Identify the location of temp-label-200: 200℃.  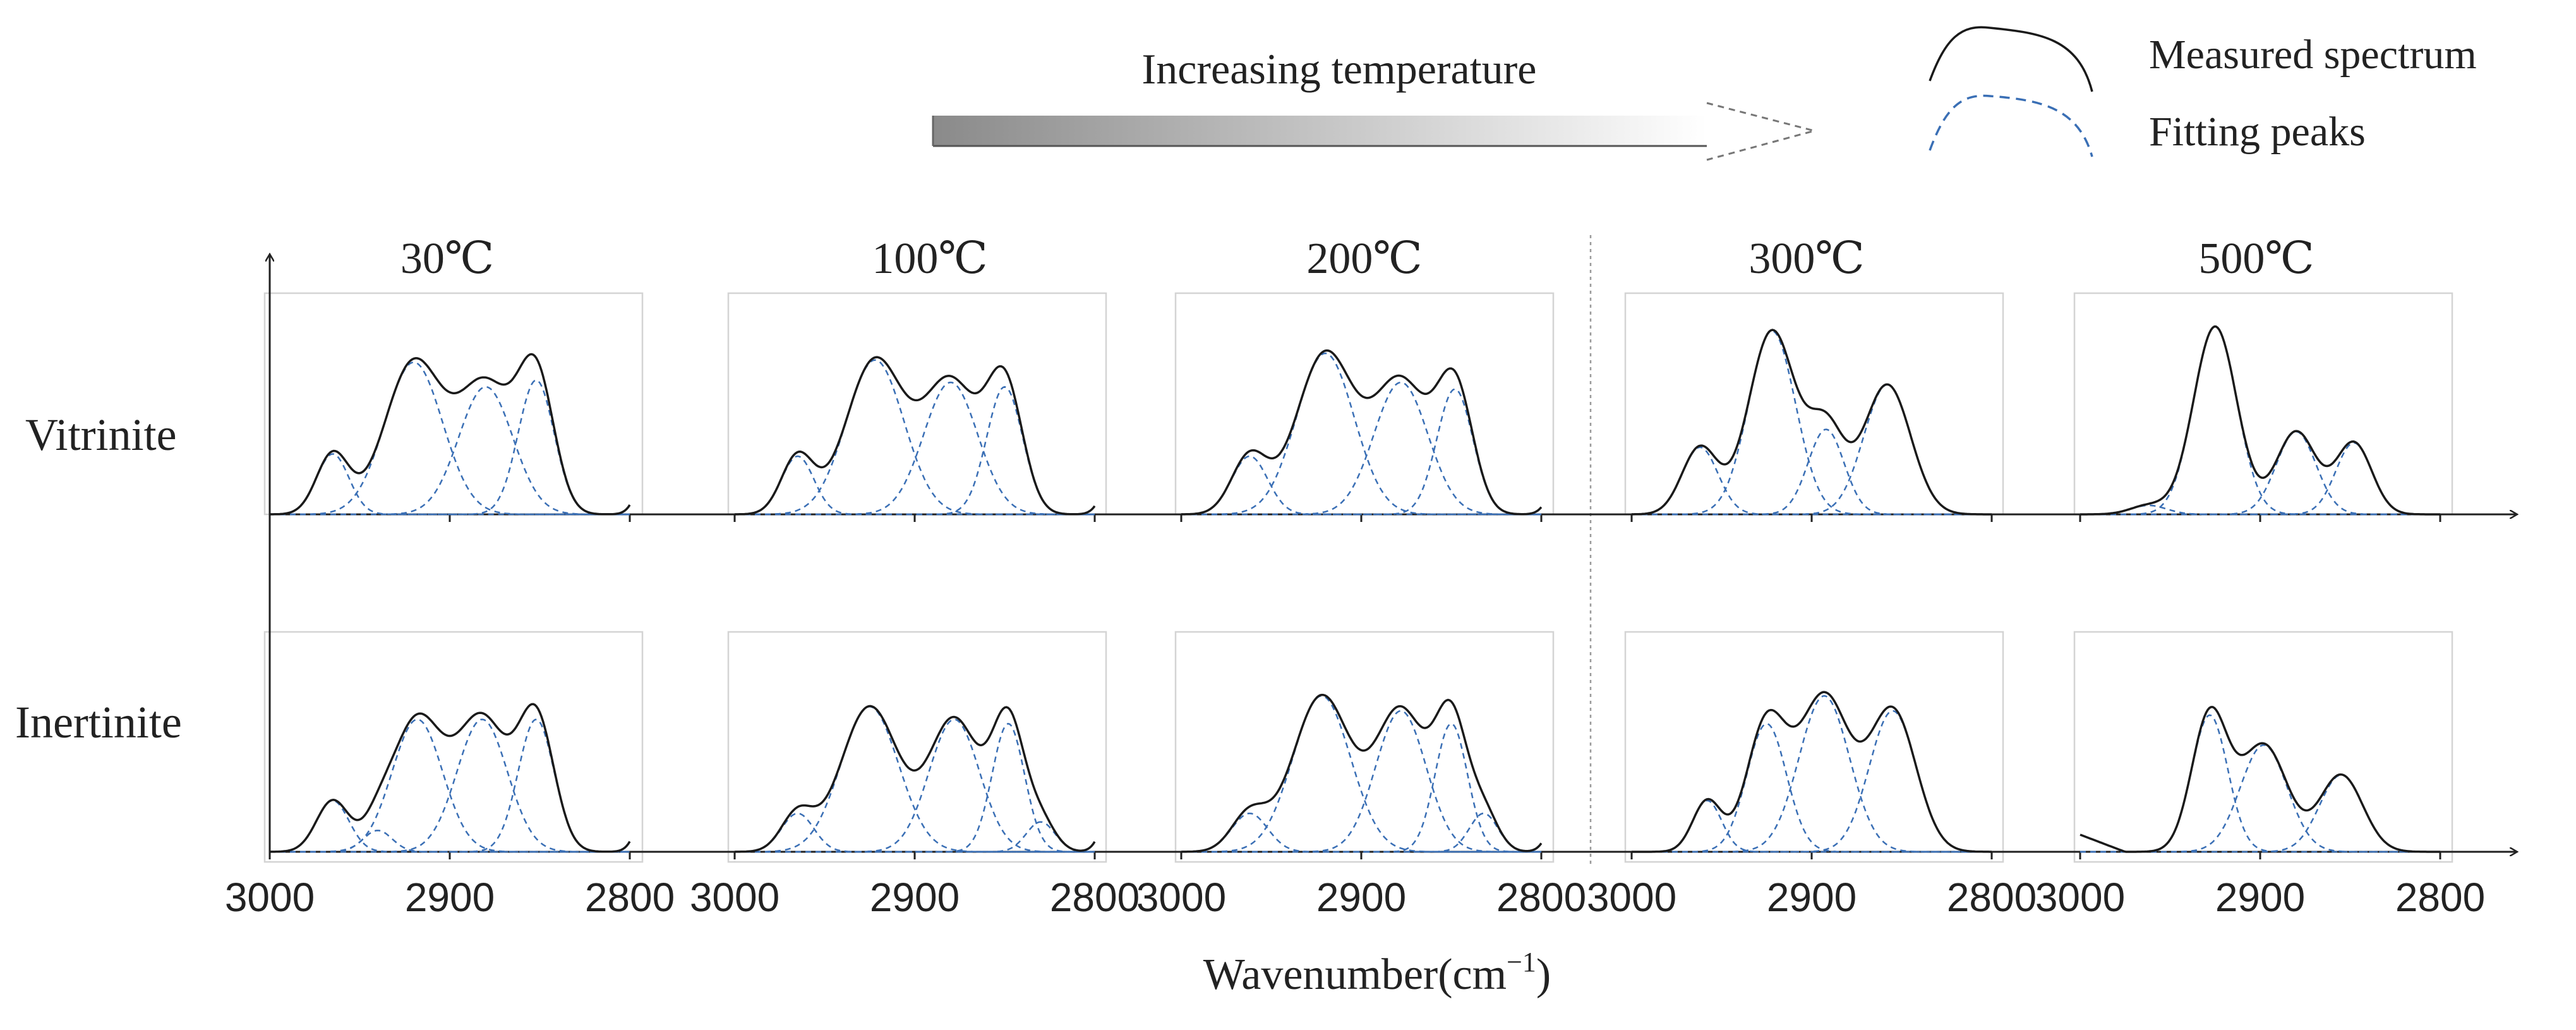
(1364, 258).